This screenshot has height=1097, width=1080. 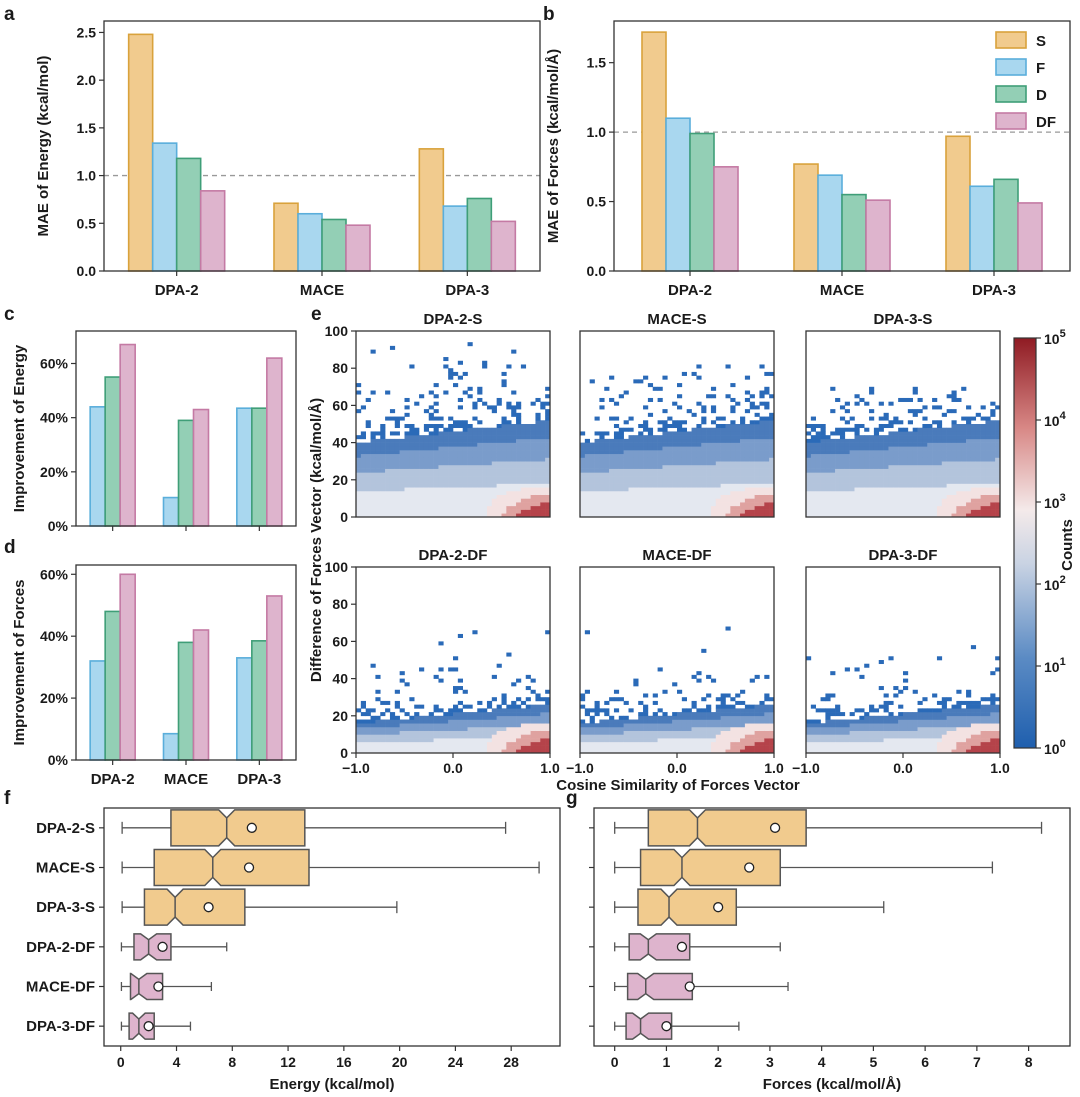 What do you see at coordinates (873, 1062) in the screenshot?
I see `xtick-label: 5` at bounding box center [873, 1062].